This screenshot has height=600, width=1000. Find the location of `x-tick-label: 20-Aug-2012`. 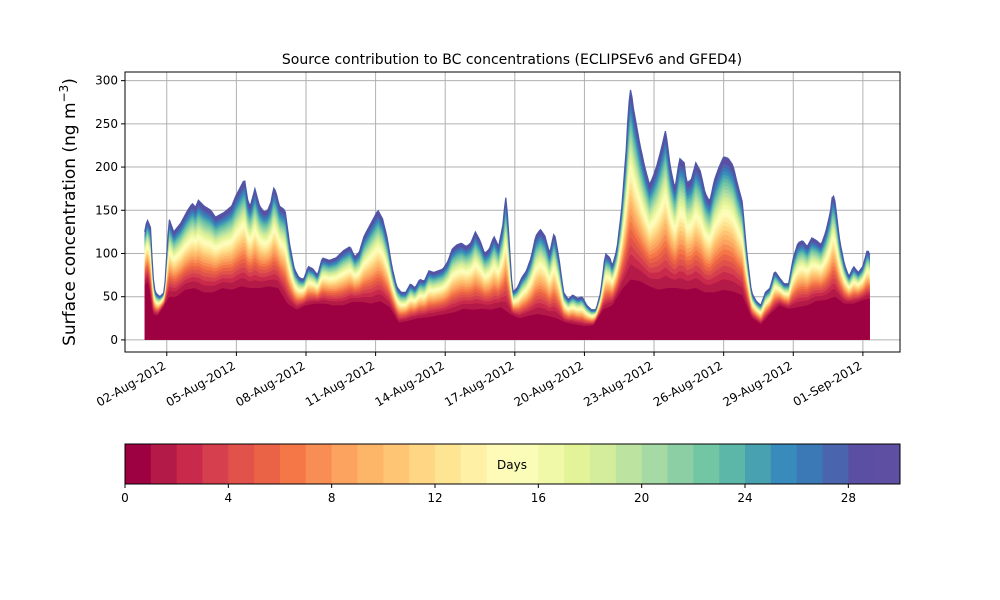

x-tick-label: 20-Aug-2012 is located at coordinates (549, 383).